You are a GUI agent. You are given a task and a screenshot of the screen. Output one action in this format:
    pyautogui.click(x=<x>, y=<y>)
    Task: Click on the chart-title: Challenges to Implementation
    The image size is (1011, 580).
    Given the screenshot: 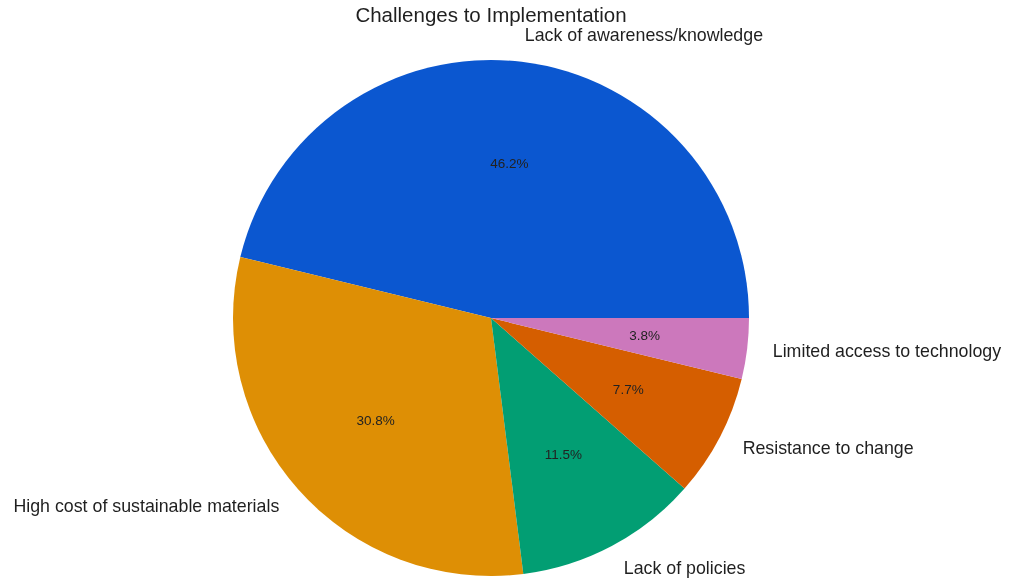 What is the action you would take?
    pyautogui.click(x=491, y=14)
    